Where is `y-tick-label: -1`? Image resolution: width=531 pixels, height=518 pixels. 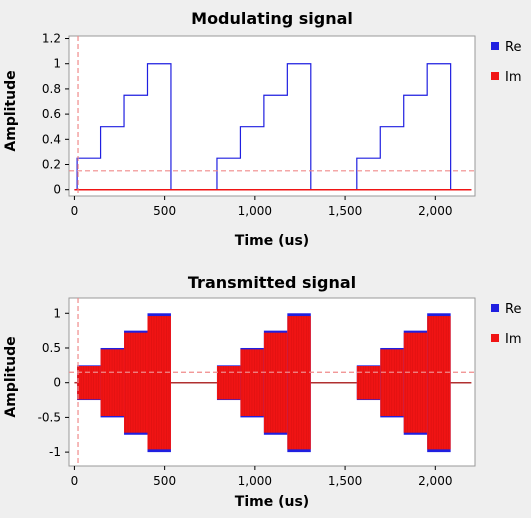
y-tick-label: -1 is located at coordinates (55, 452).